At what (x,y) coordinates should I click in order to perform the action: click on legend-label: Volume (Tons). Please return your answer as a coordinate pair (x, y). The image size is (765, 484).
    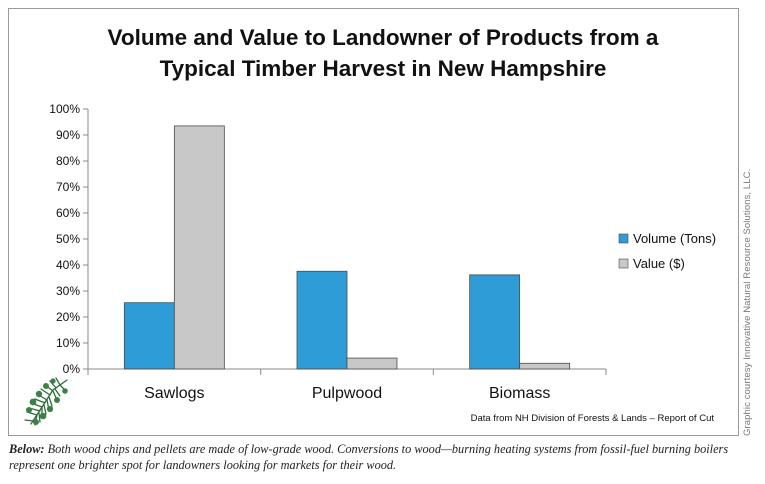
    Looking at the image, I should click on (674, 238).